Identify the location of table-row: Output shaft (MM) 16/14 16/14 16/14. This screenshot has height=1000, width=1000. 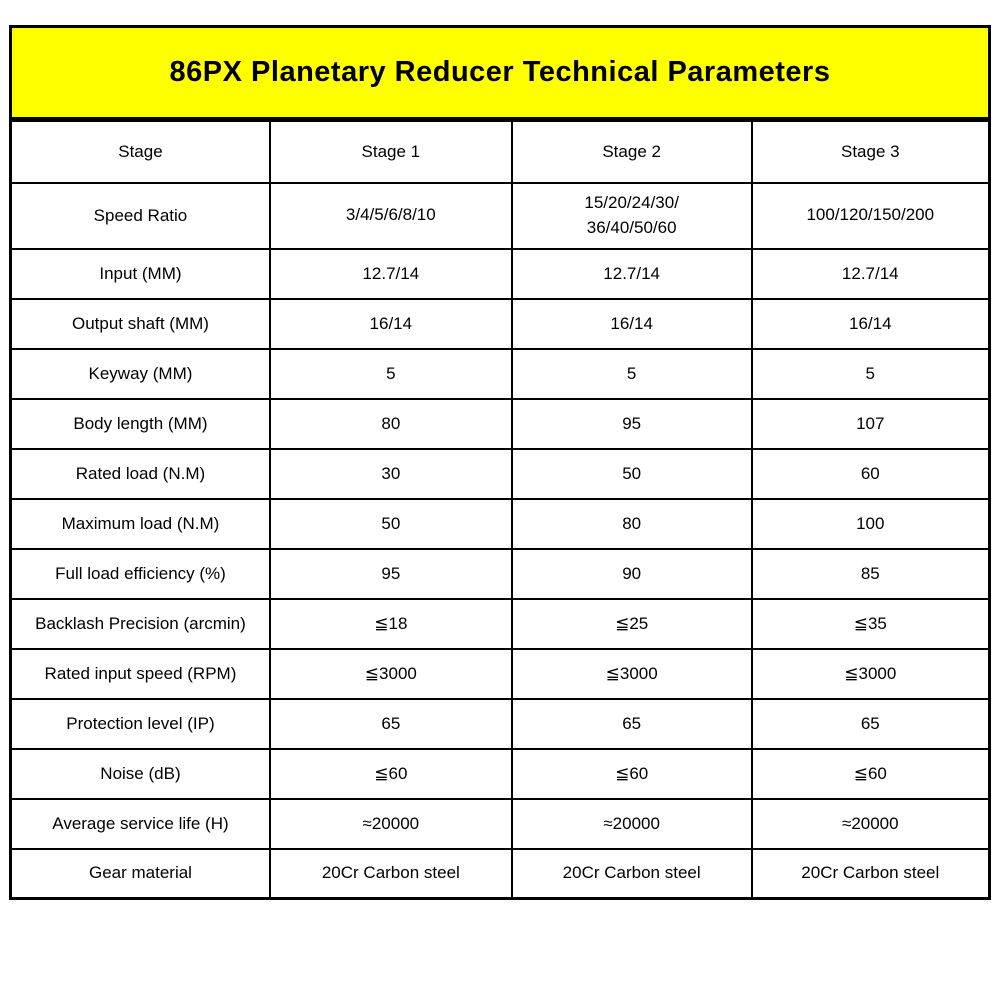
(500, 323).